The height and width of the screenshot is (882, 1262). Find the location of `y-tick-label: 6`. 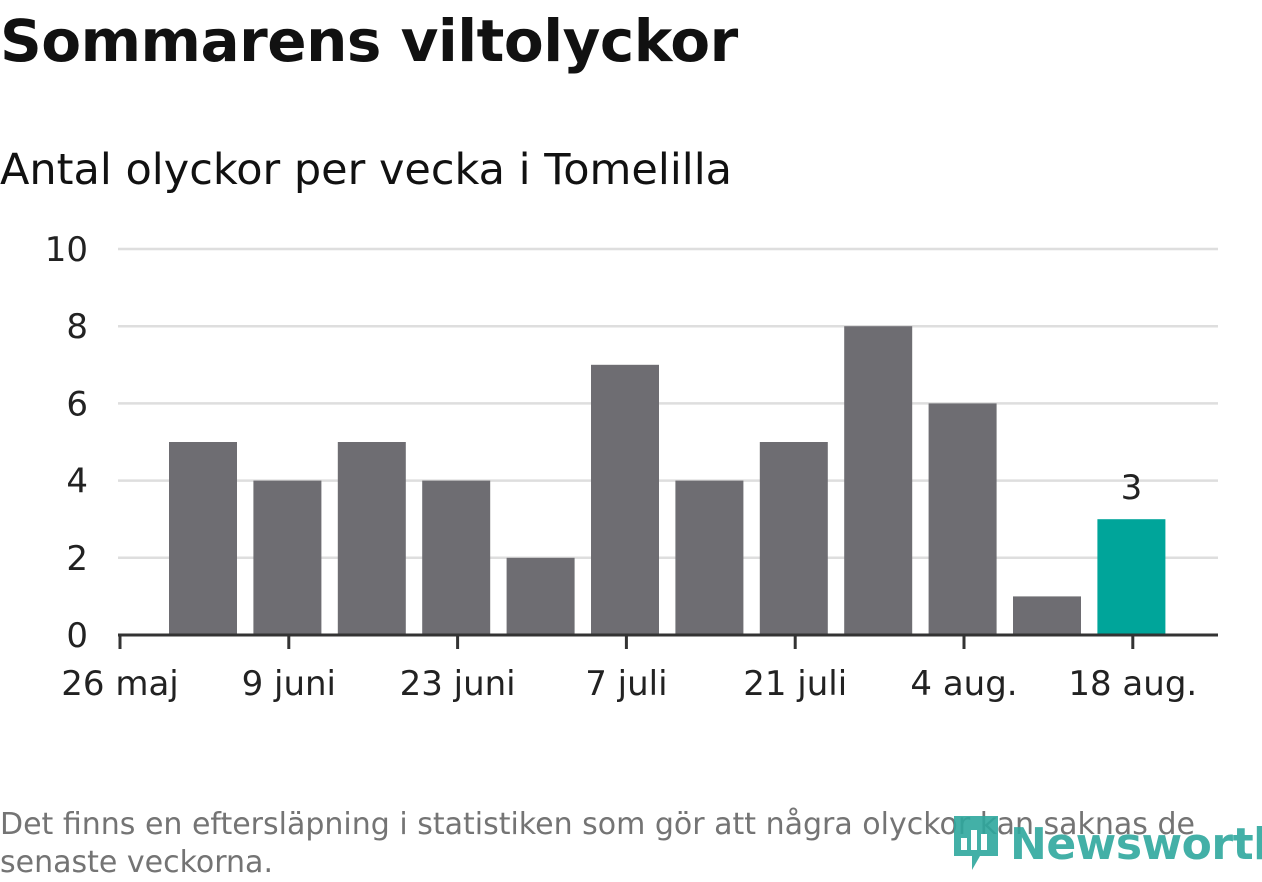

y-tick-label: 6 is located at coordinates (77, 404).